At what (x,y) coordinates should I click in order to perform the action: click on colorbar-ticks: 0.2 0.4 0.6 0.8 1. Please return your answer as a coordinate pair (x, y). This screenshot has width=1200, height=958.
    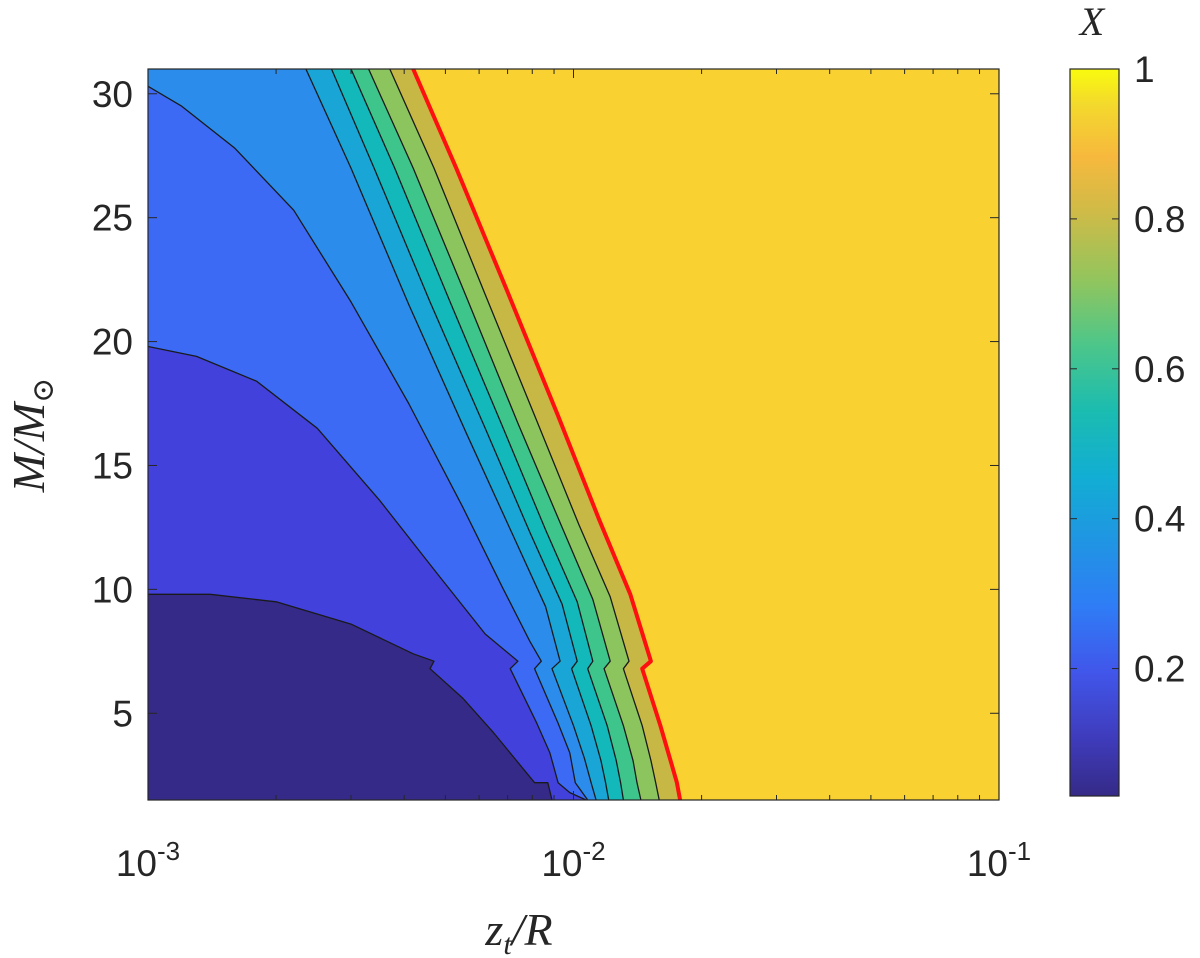
    Looking at the image, I should click on (1127, 369).